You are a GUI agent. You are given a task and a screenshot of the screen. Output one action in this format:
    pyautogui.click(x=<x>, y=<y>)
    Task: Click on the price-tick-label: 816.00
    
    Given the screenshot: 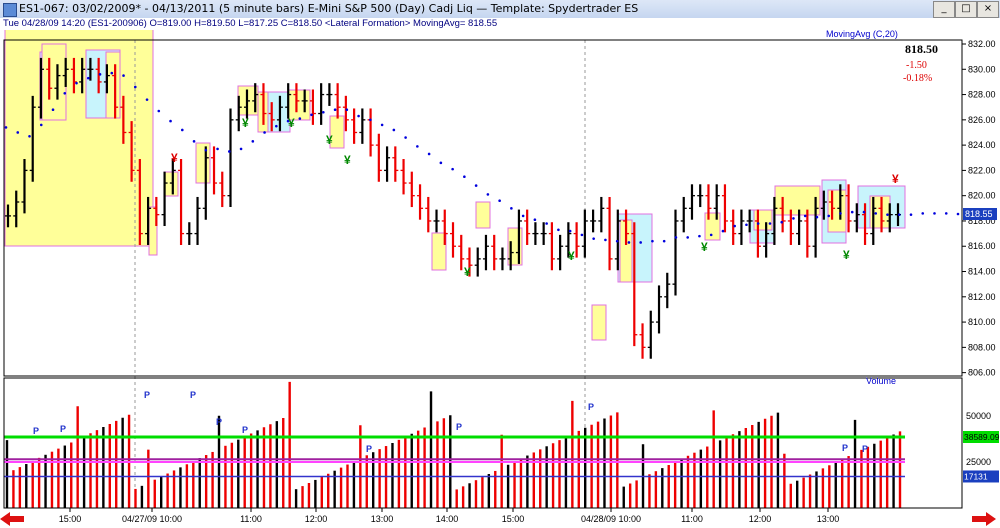 What is the action you would take?
    pyautogui.click(x=982, y=246)
    